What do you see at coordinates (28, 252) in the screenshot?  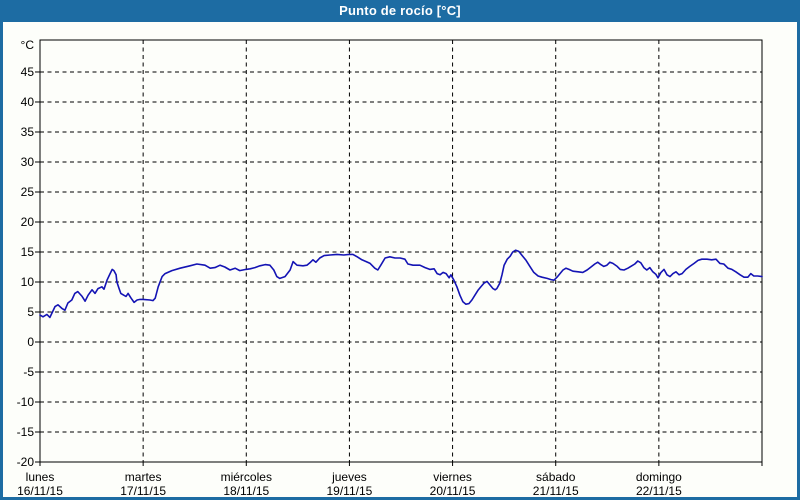 I see `y-tick-label: 15` at bounding box center [28, 252].